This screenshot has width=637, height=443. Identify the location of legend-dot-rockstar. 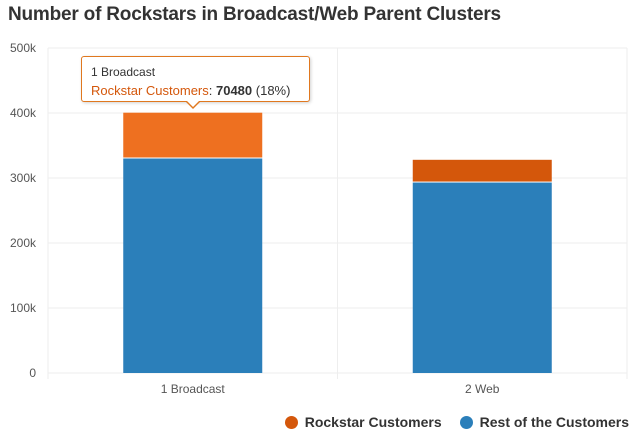
(291, 422).